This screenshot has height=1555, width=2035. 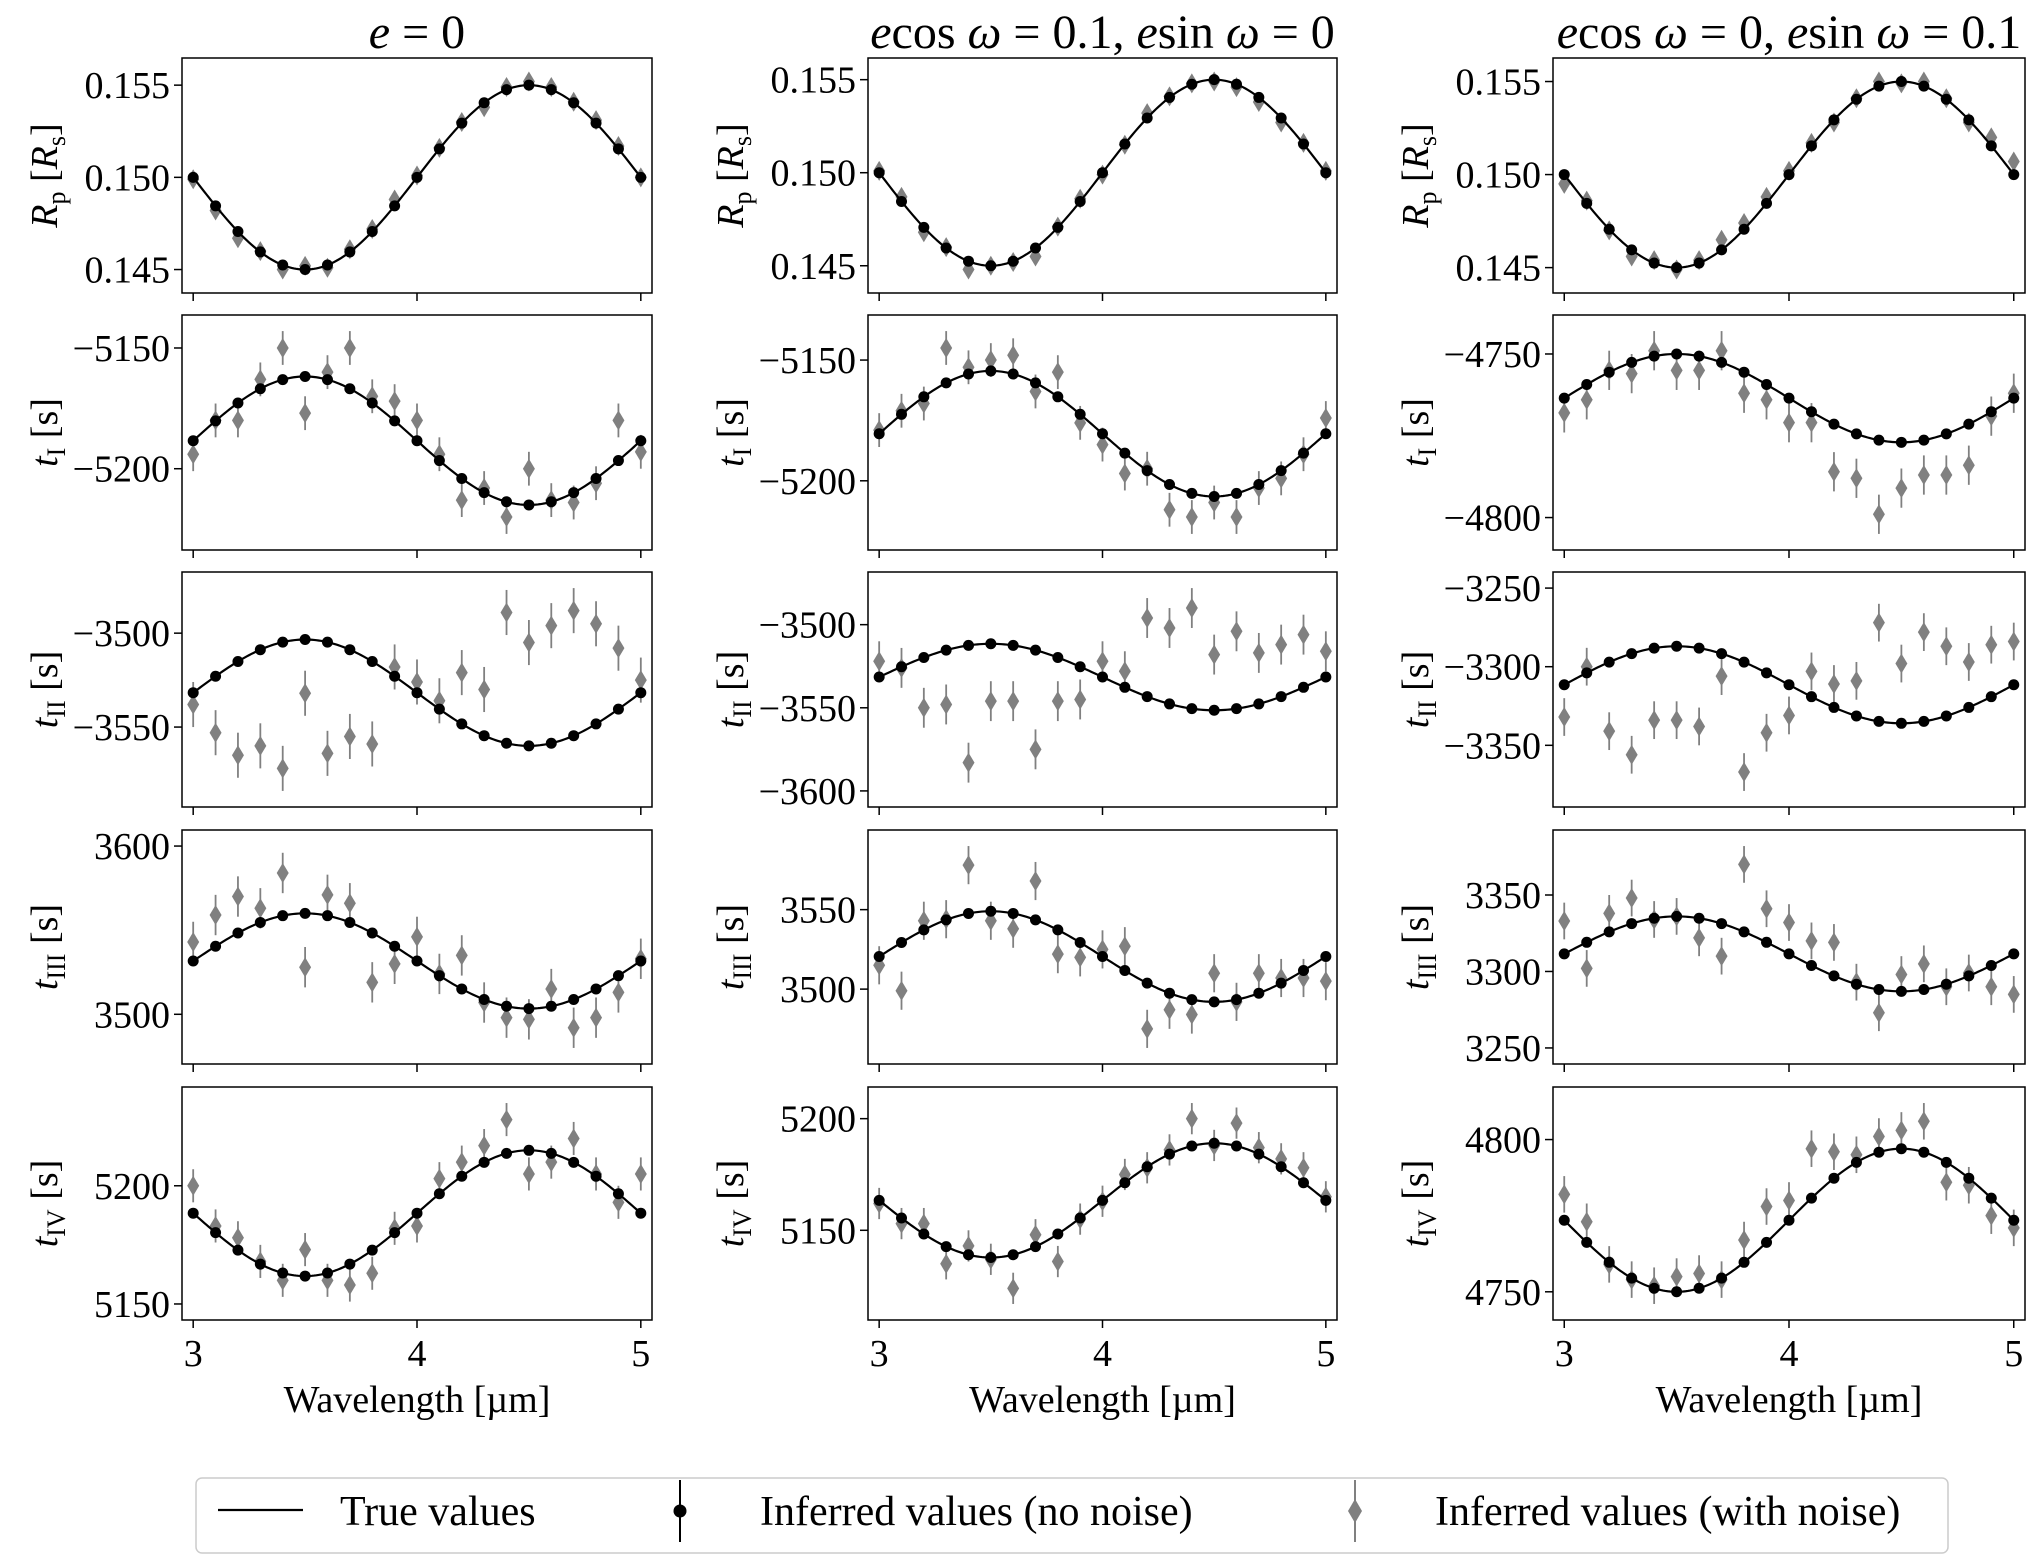 What do you see at coordinates (1797, 32) in the screenshot?
I see `column-title-part: e` at bounding box center [1797, 32].